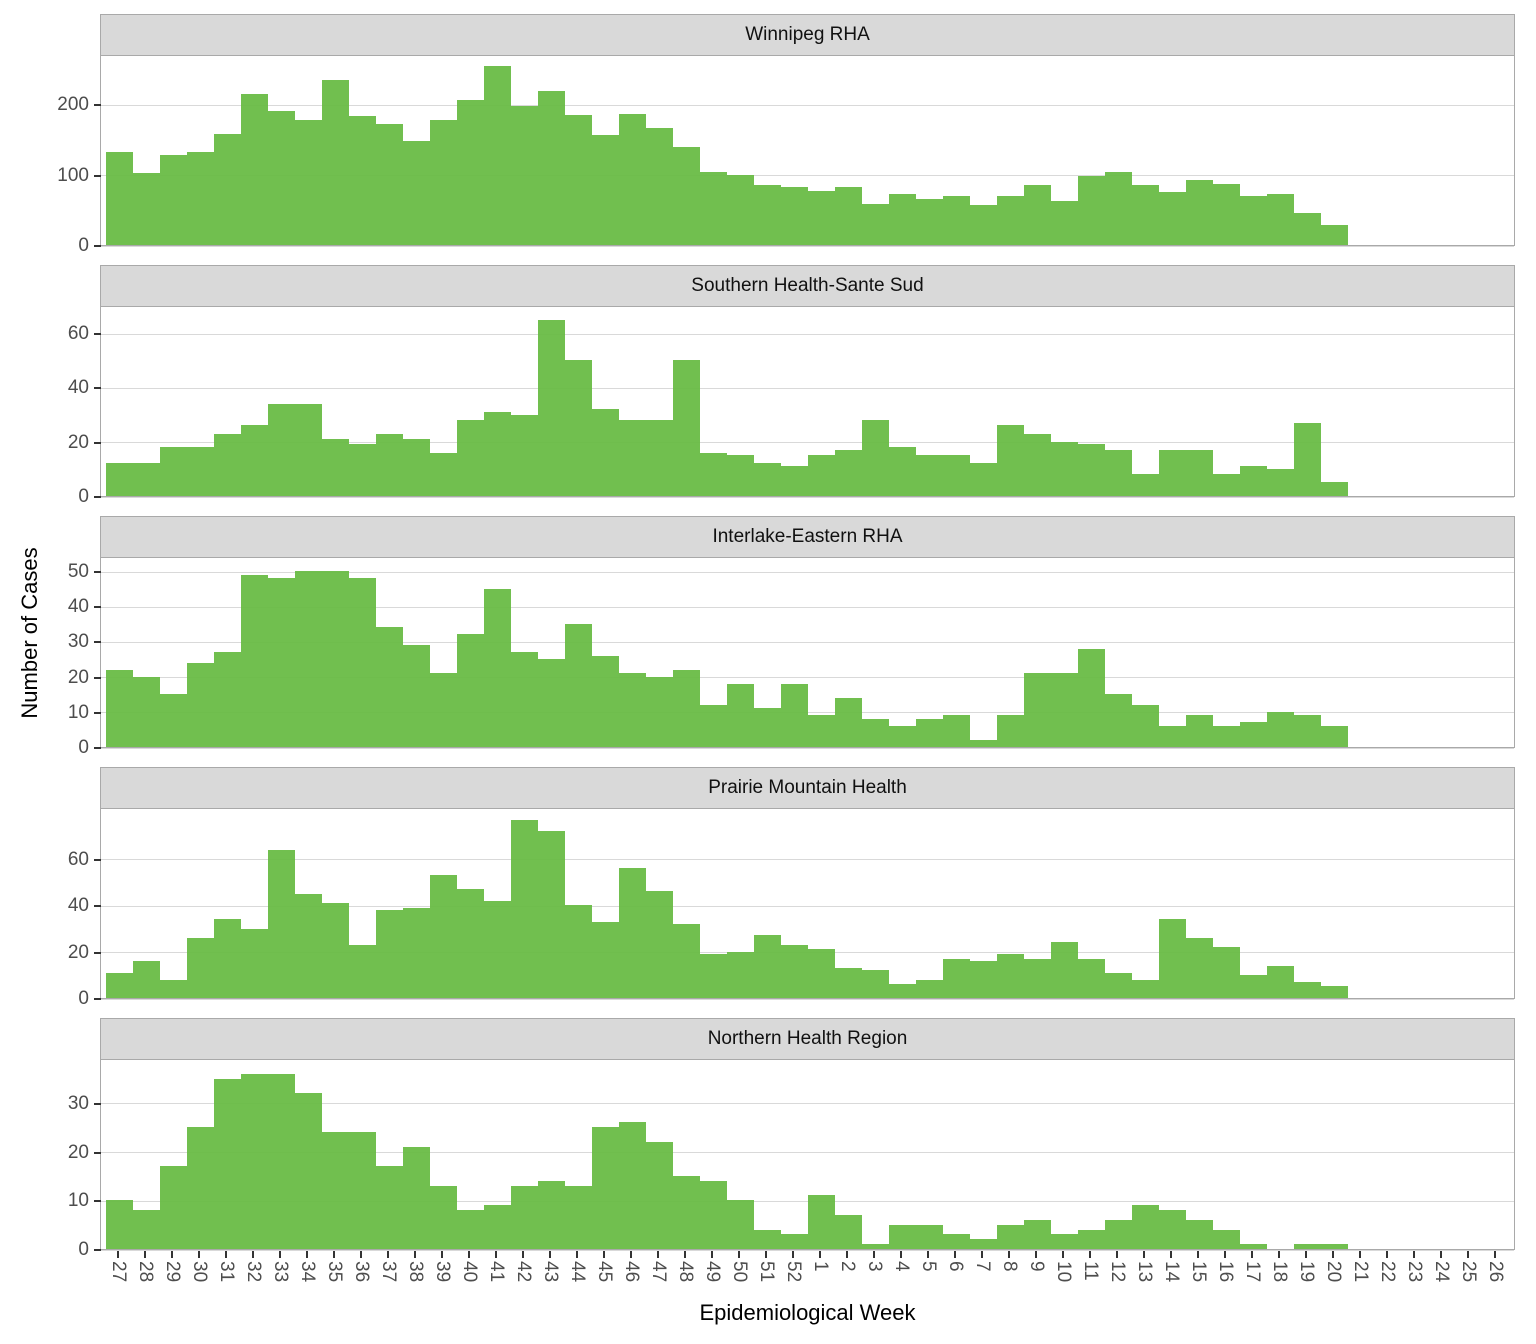 The height and width of the screenshot is (1344, 1536). I want to click on y-axis-title: Number of Cases, so click(29, 633).